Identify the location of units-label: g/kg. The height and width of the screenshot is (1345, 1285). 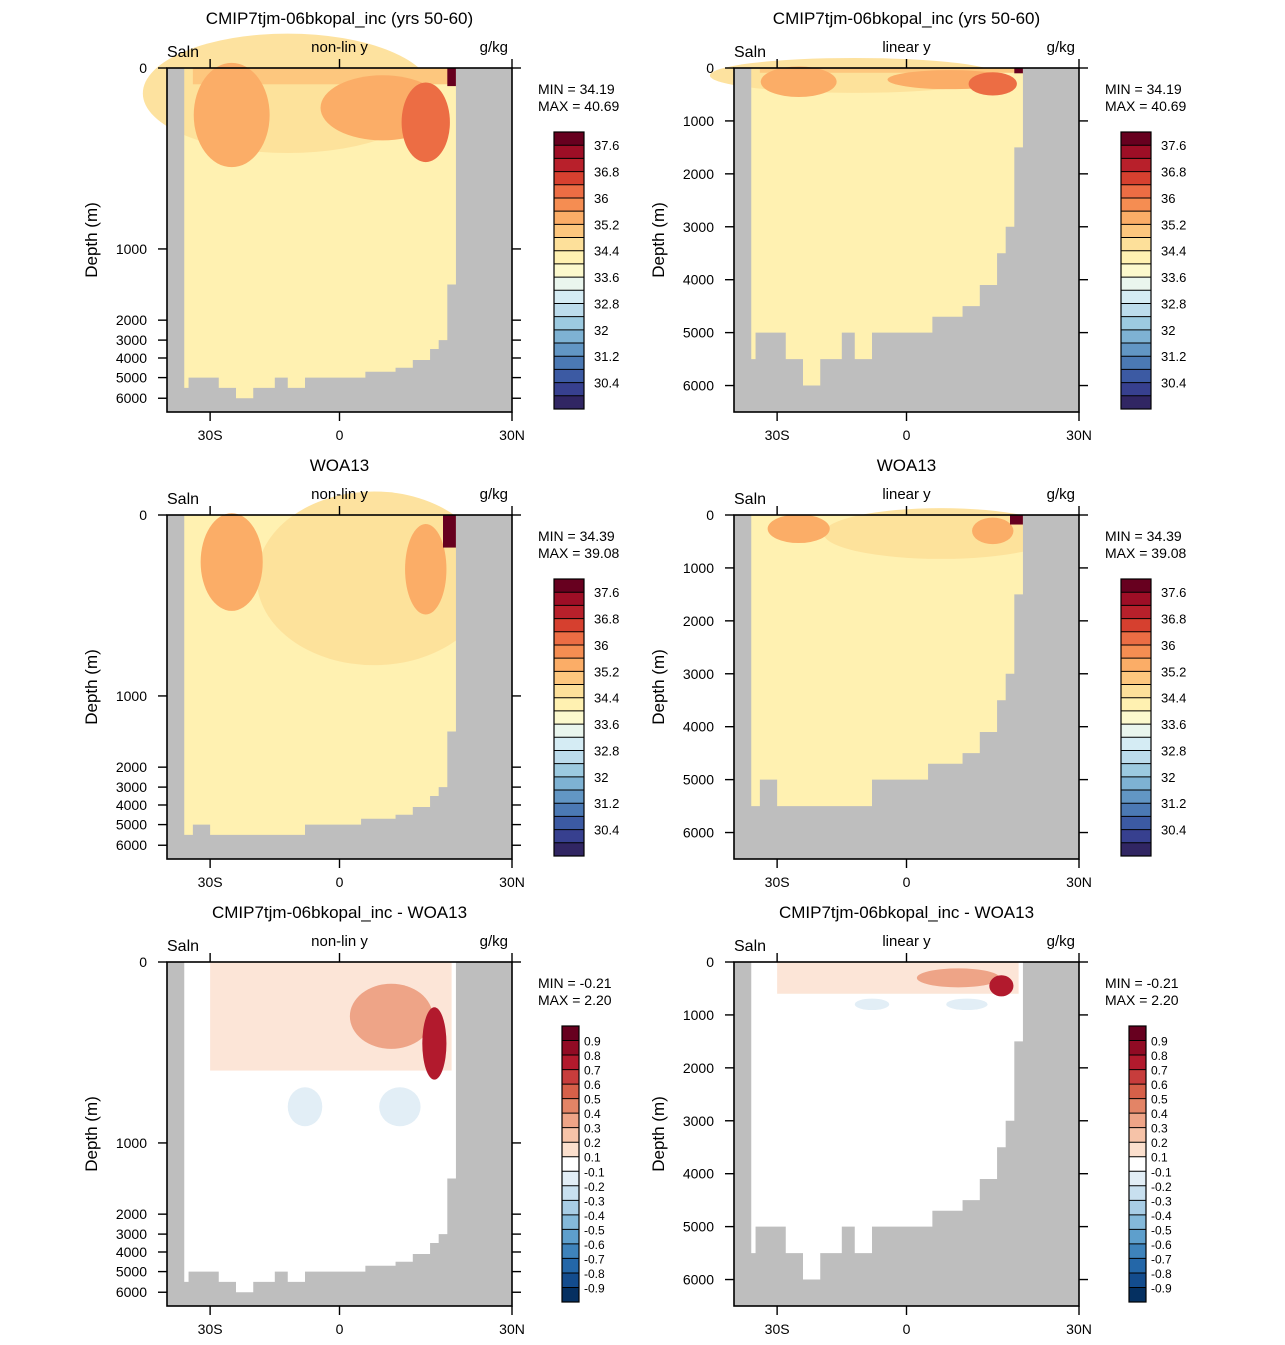
(1061, 47).